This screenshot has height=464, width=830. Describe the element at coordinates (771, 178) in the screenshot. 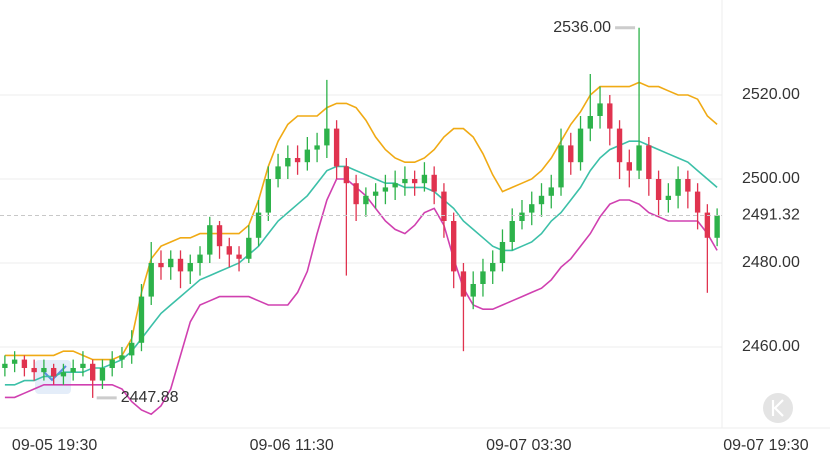

I see `y-tick-label: 2500.00` at that location.